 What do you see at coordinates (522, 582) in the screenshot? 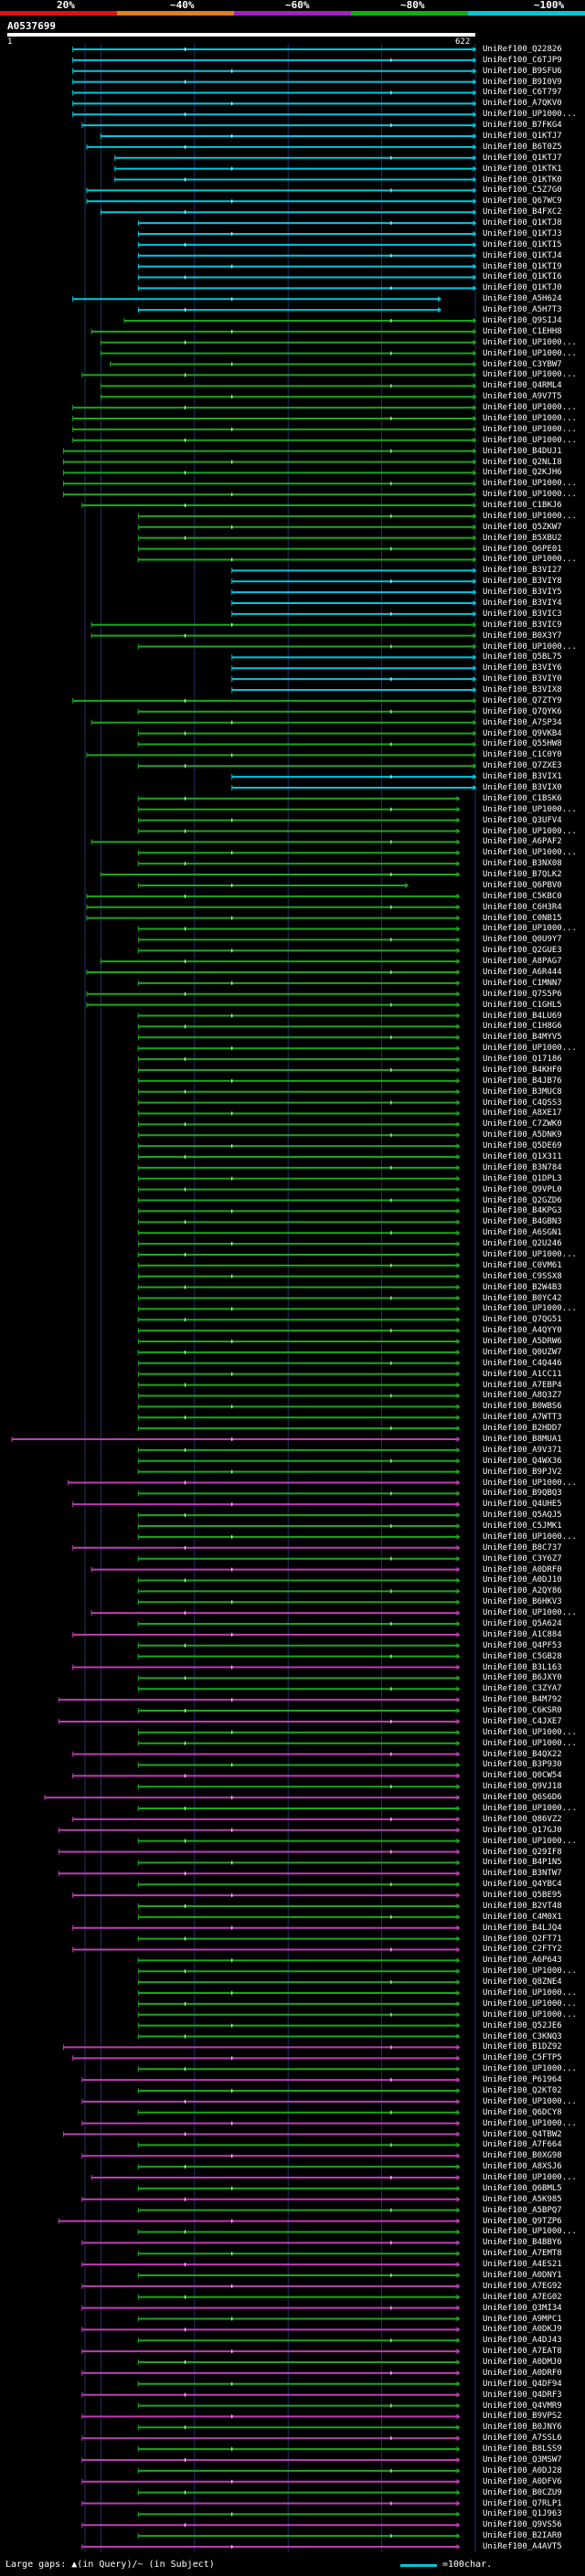
I see `hit-label: UniRef100_B3VIY8` at bounding box center [522, 582].